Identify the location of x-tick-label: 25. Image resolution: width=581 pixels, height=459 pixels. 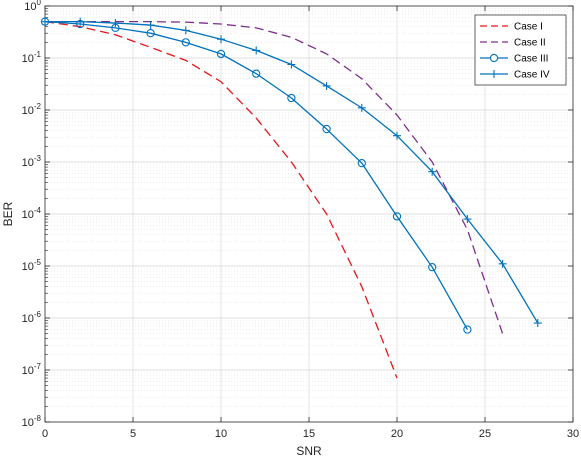
(485, 434).